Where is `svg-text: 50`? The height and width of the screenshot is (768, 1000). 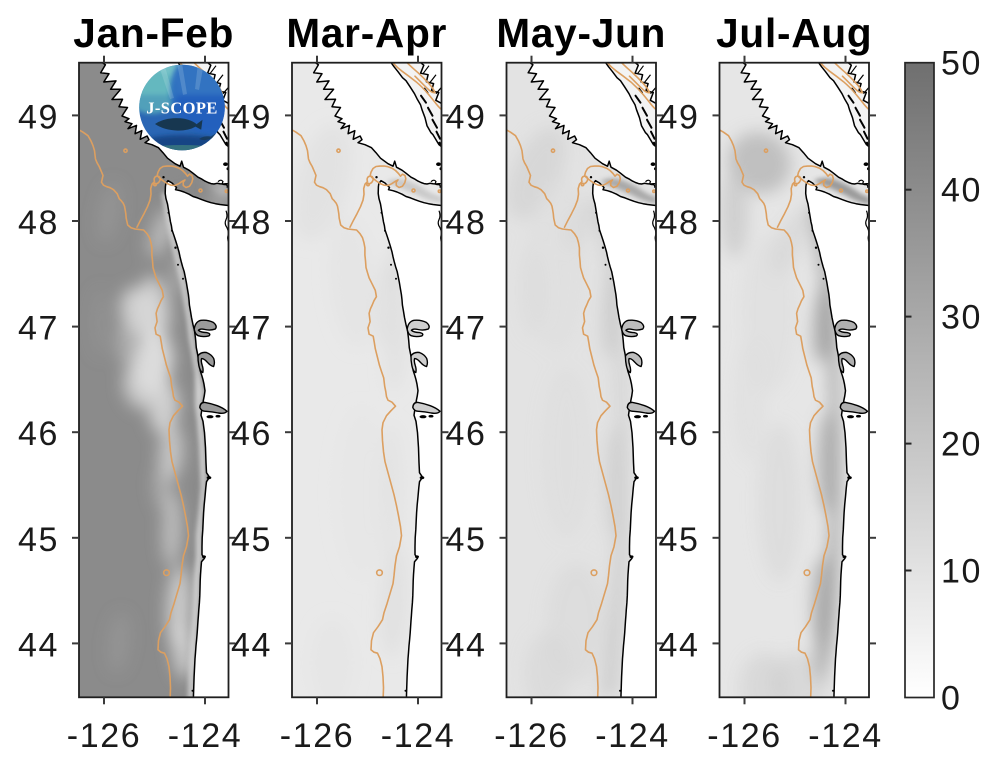
svg-text: 50 is located at coordinates (961, 64).